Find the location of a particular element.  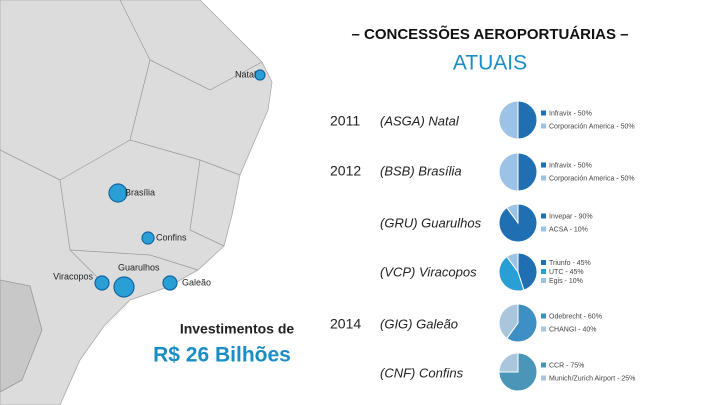

airport-label: (BSB) Brasília is located at coordinates (421, 170).